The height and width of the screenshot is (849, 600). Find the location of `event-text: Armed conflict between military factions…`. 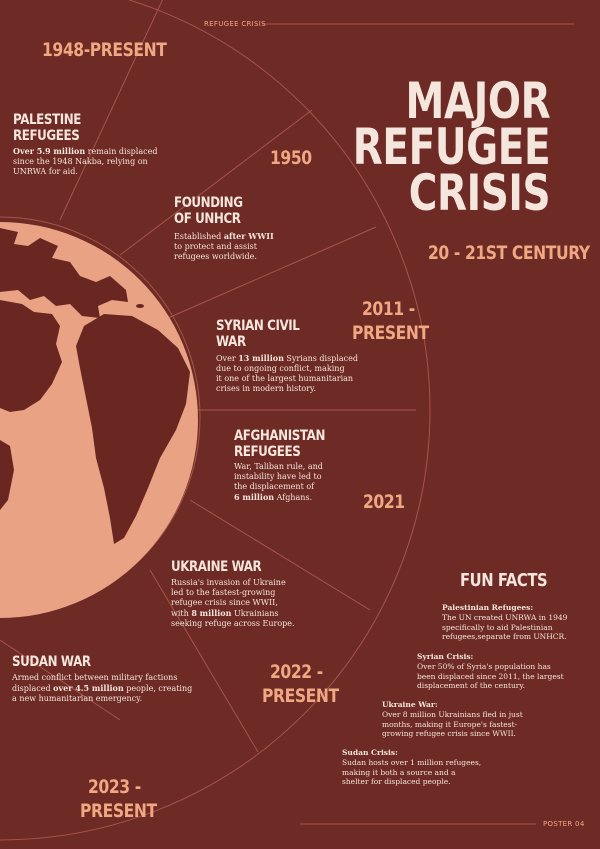

event-text: Armed conflict between military factions… is located at coordinates (102, 688).